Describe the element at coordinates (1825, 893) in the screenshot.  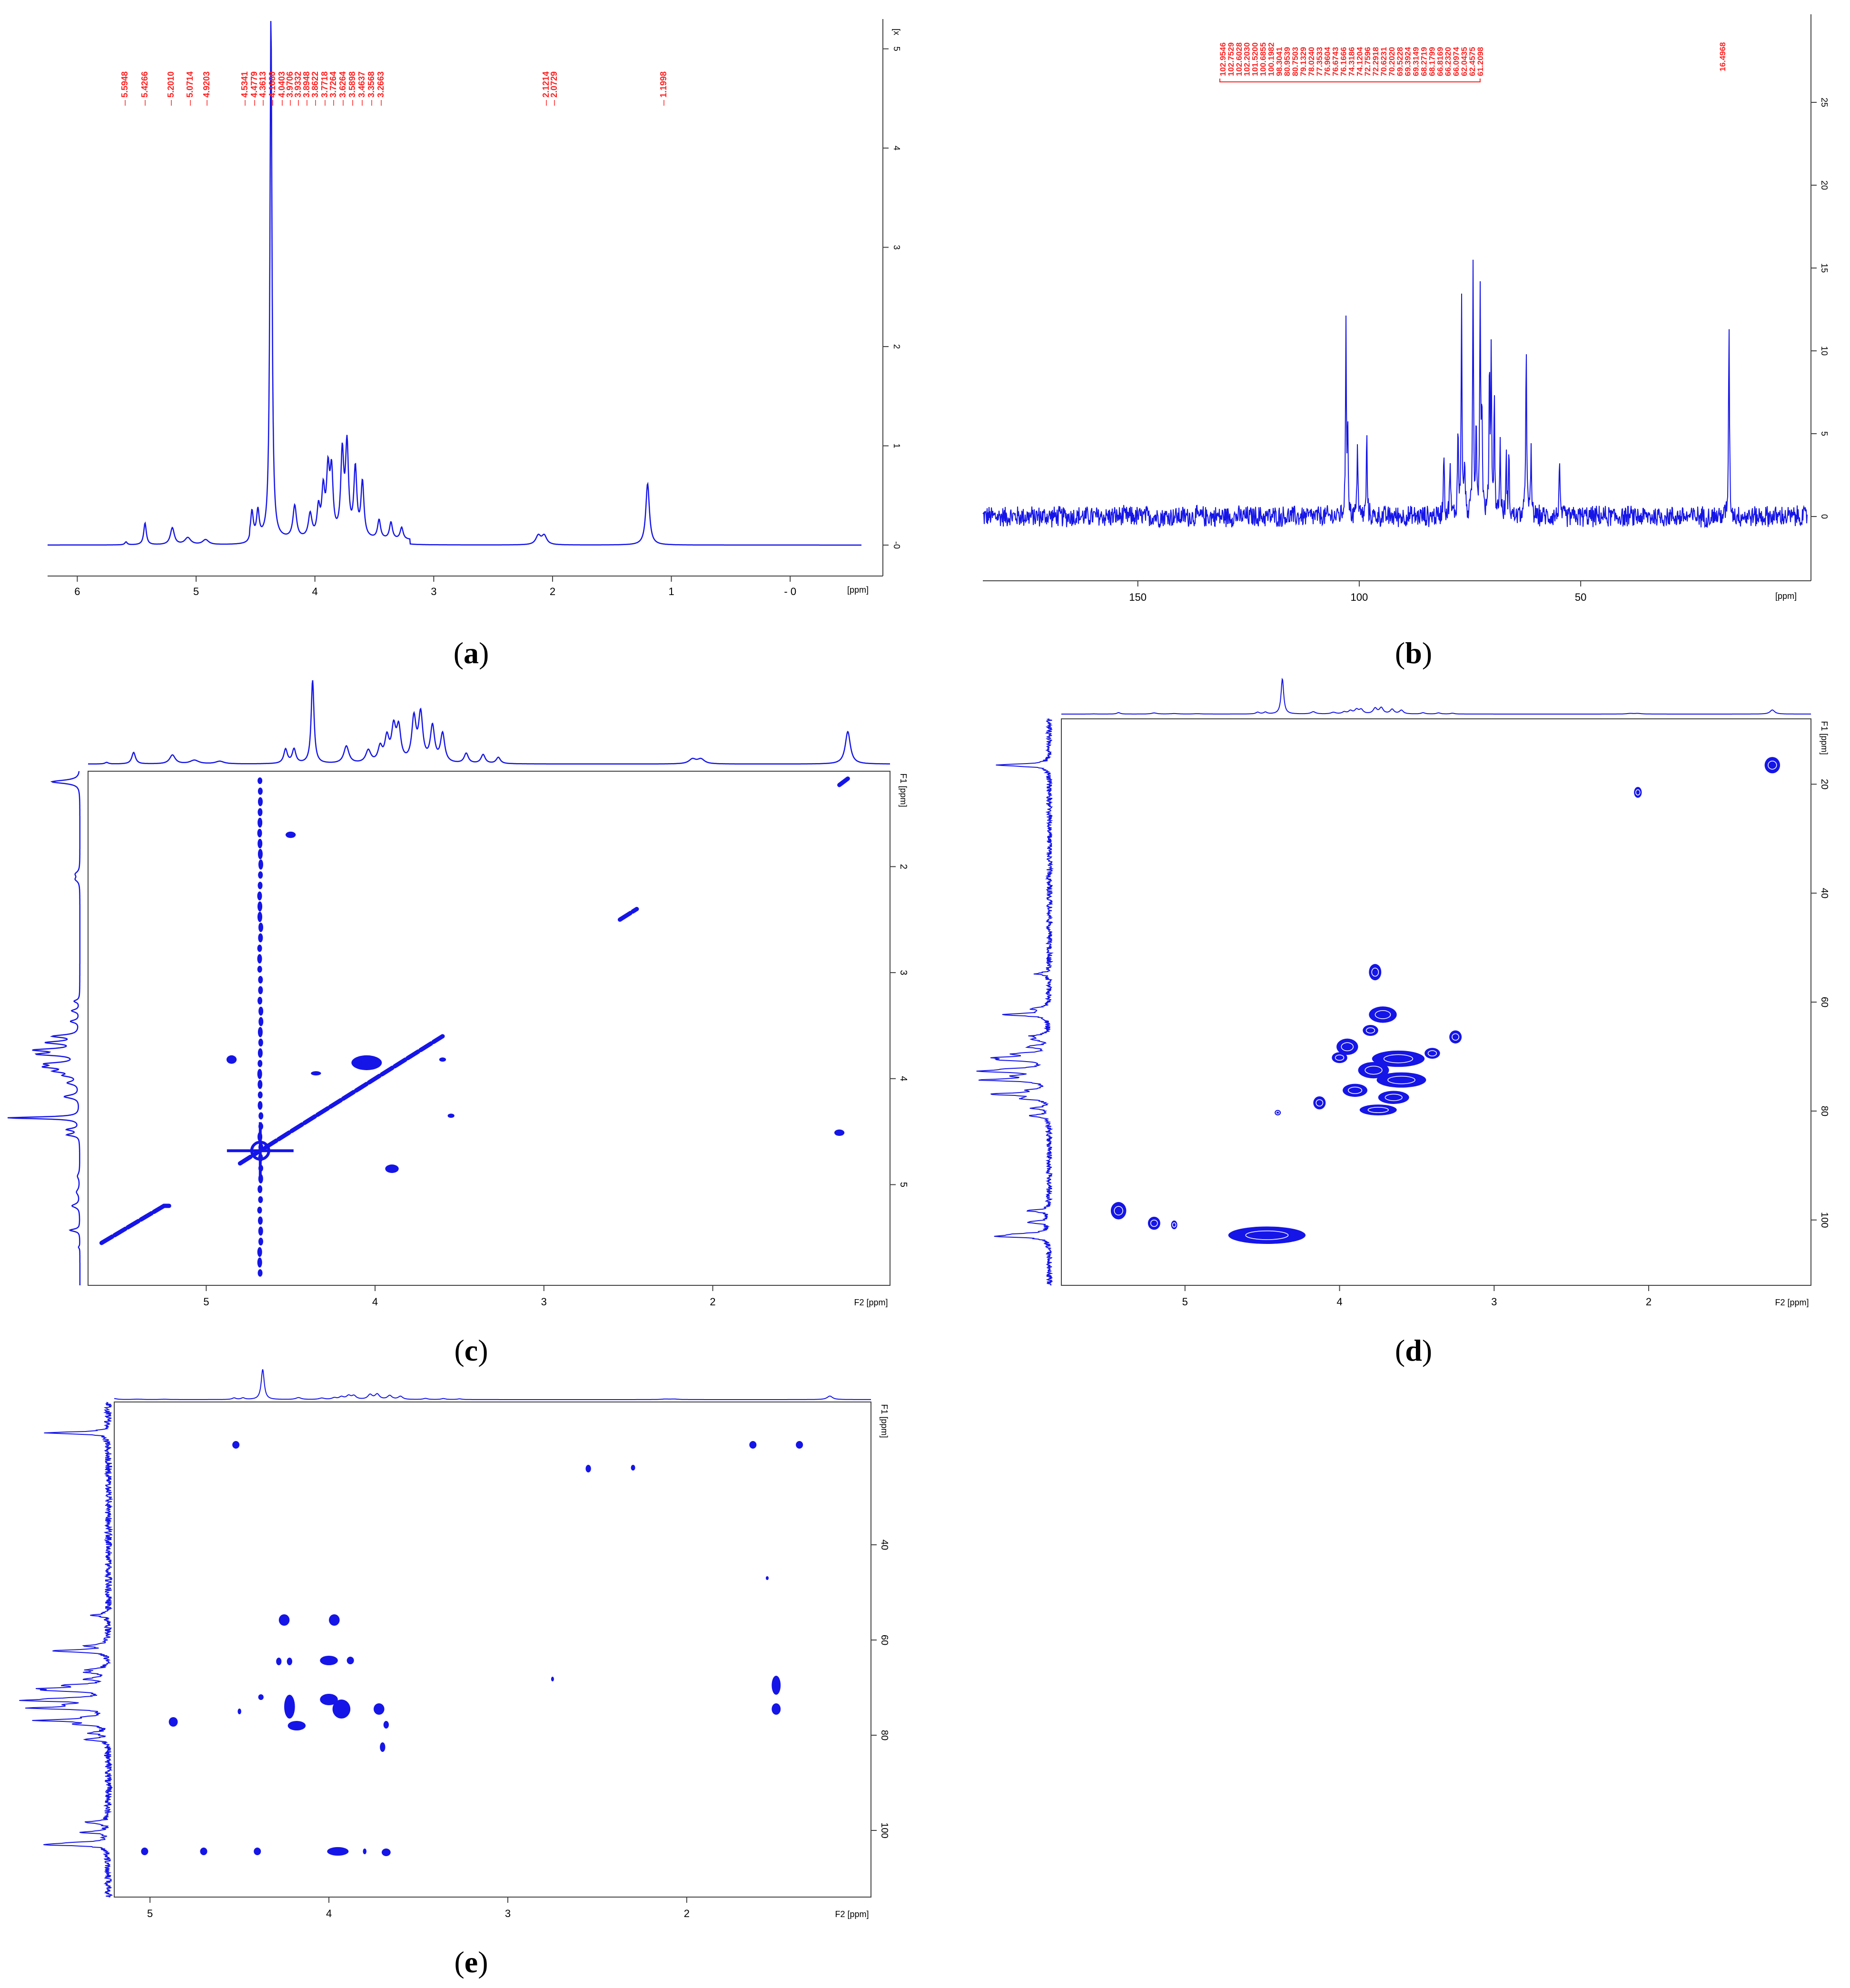
I see `panel-d-y-tick-label: 40` at that location.